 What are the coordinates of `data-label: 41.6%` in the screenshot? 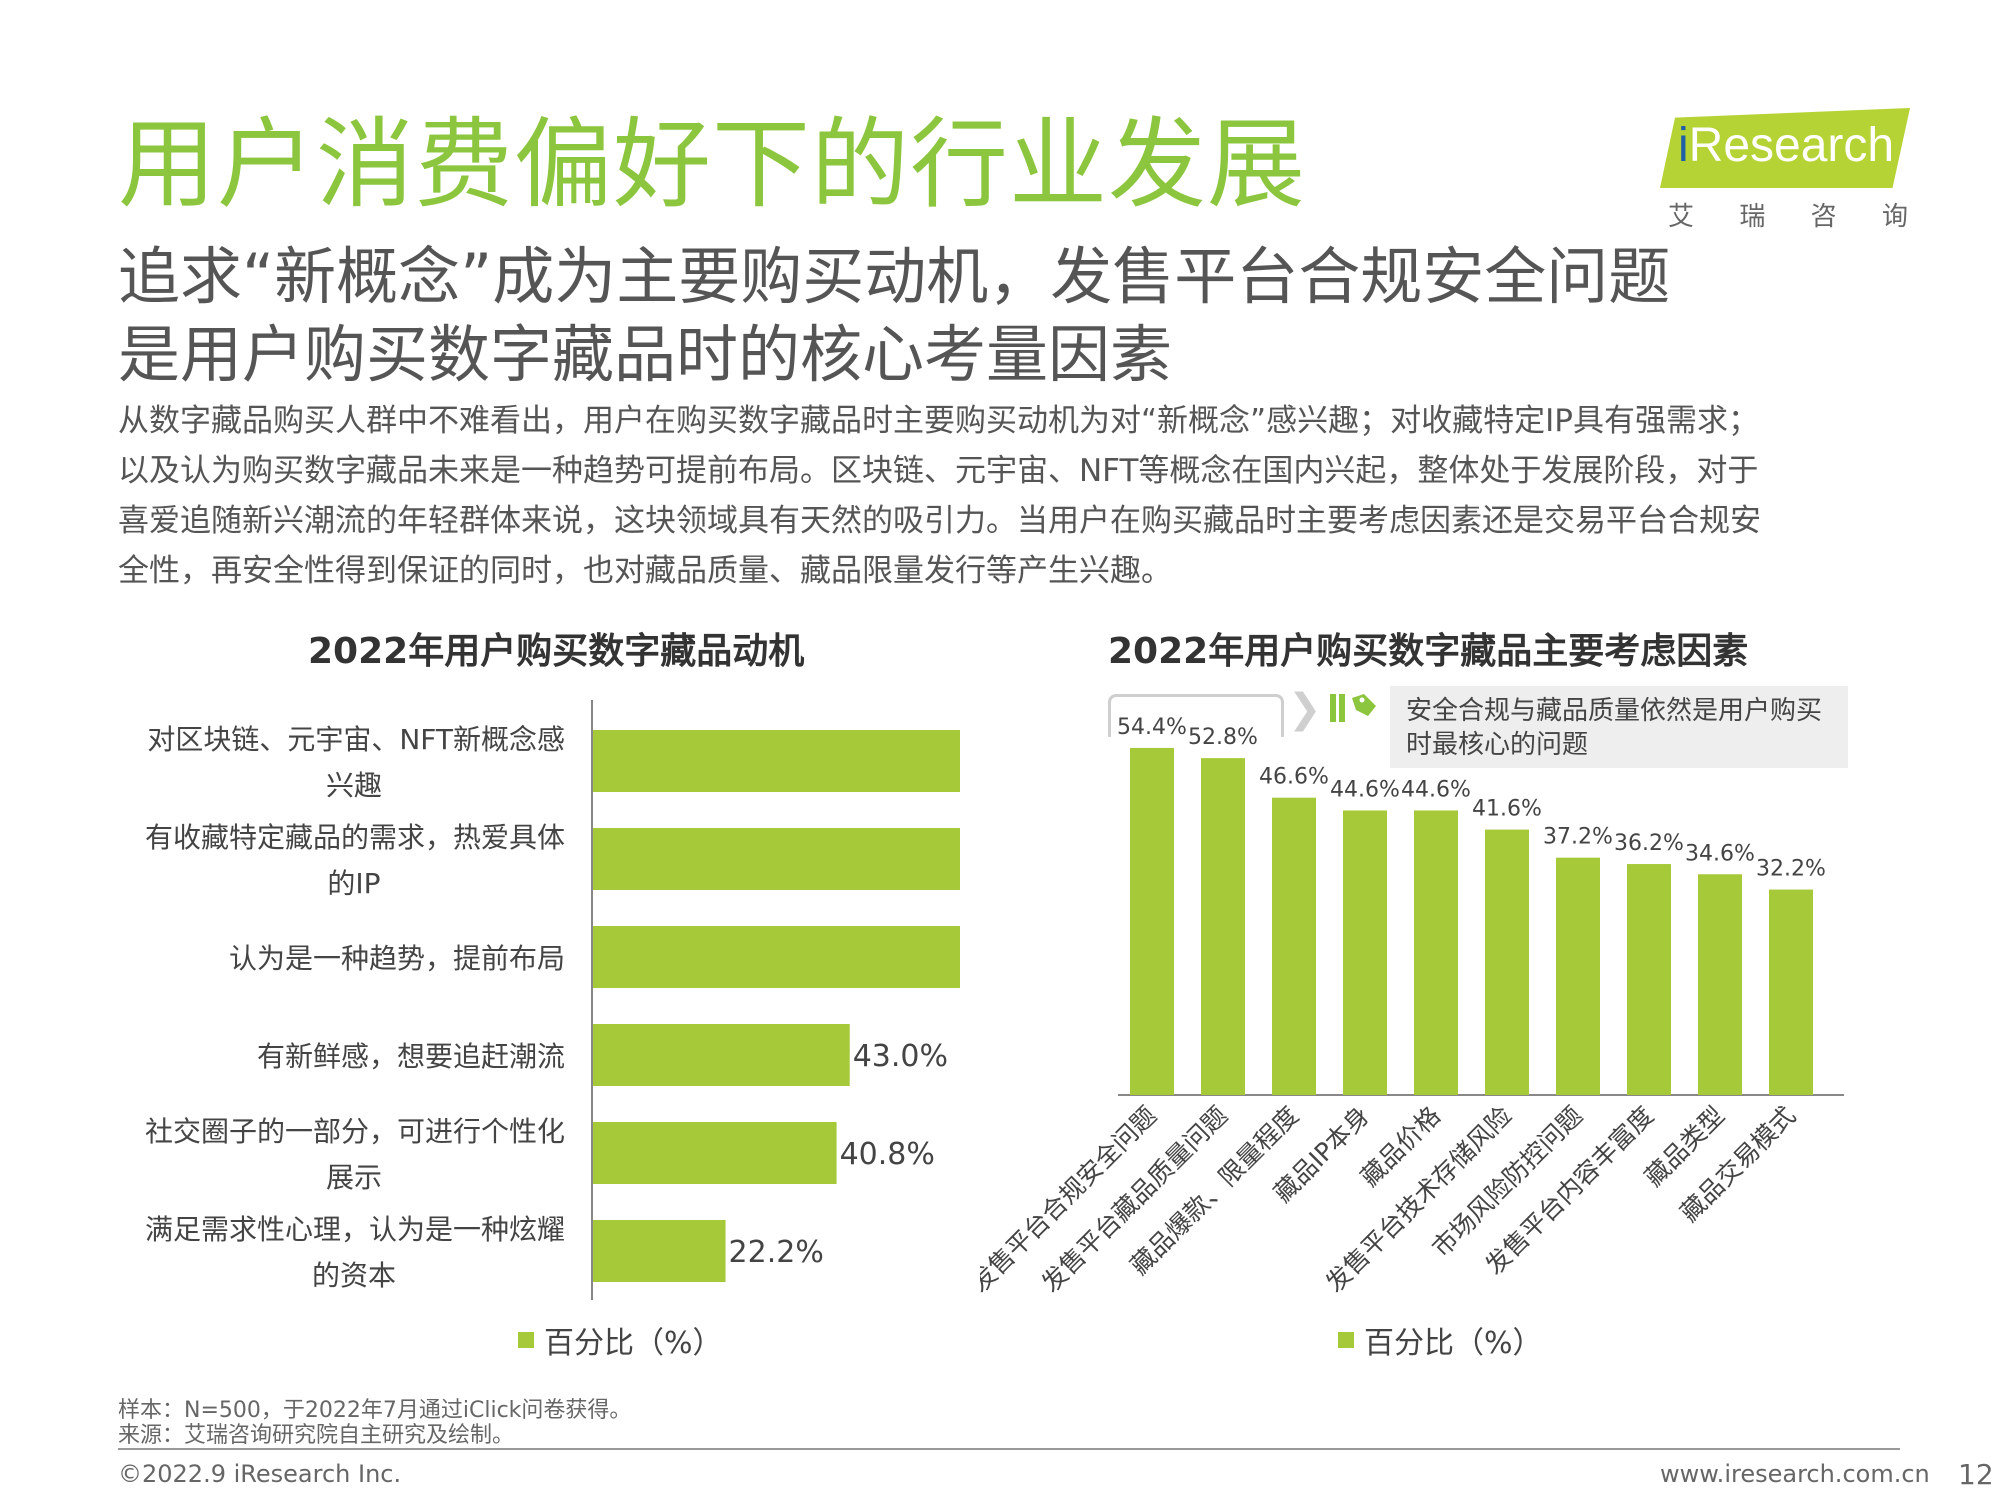 It's located at (1507, 809).